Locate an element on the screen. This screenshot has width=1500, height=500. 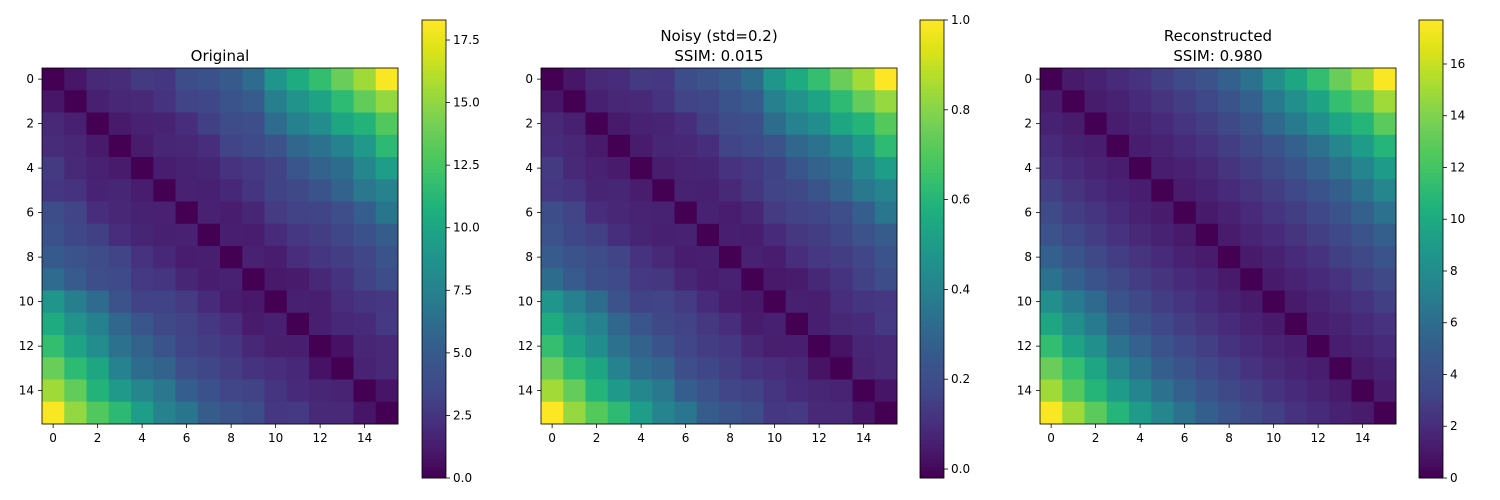
colorbar-frame is located at coordinates (932, 249).